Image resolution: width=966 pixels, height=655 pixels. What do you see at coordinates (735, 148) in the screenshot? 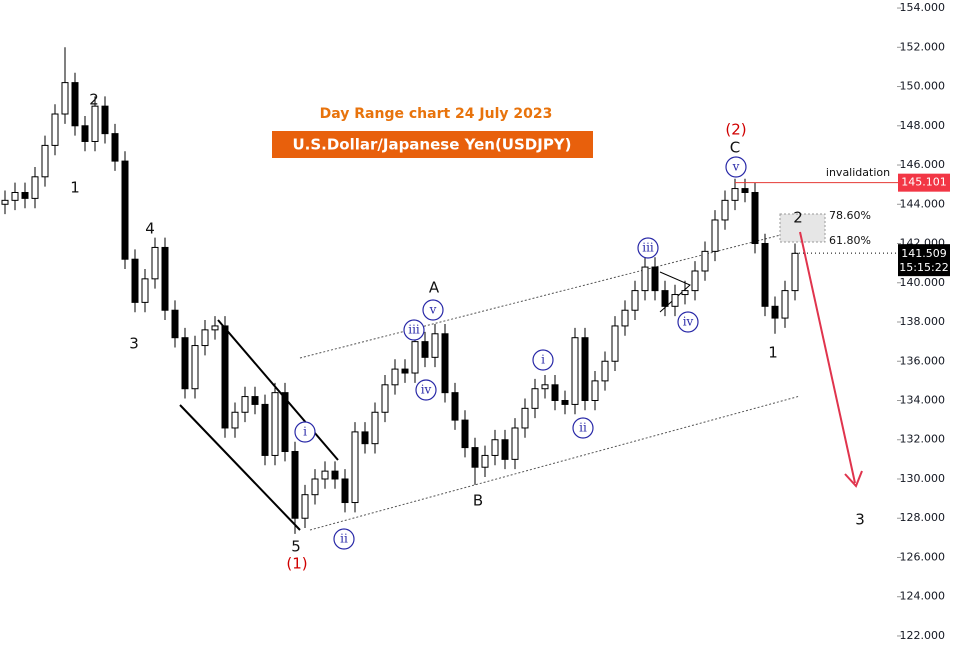
I see `wave-label: C` at bounding box center [735, 148].